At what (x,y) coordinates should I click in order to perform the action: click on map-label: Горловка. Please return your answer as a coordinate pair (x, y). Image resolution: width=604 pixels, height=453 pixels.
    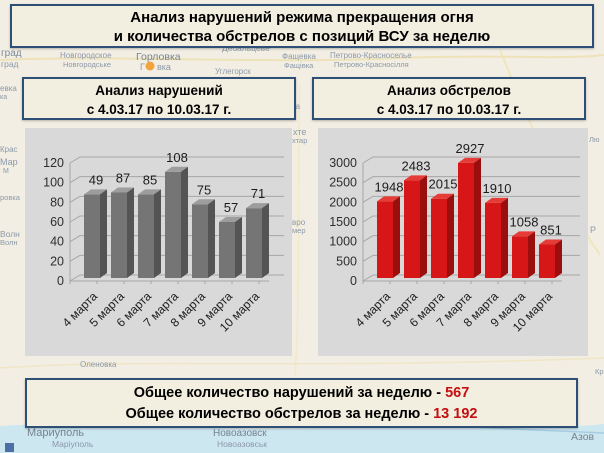
    Looking at the image, I should click on (158, 57).